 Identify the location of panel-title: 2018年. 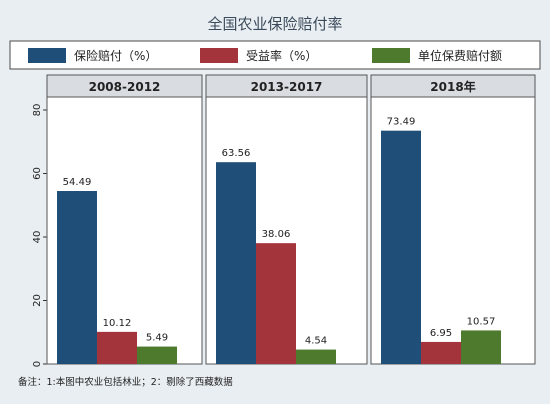
(452, 86).